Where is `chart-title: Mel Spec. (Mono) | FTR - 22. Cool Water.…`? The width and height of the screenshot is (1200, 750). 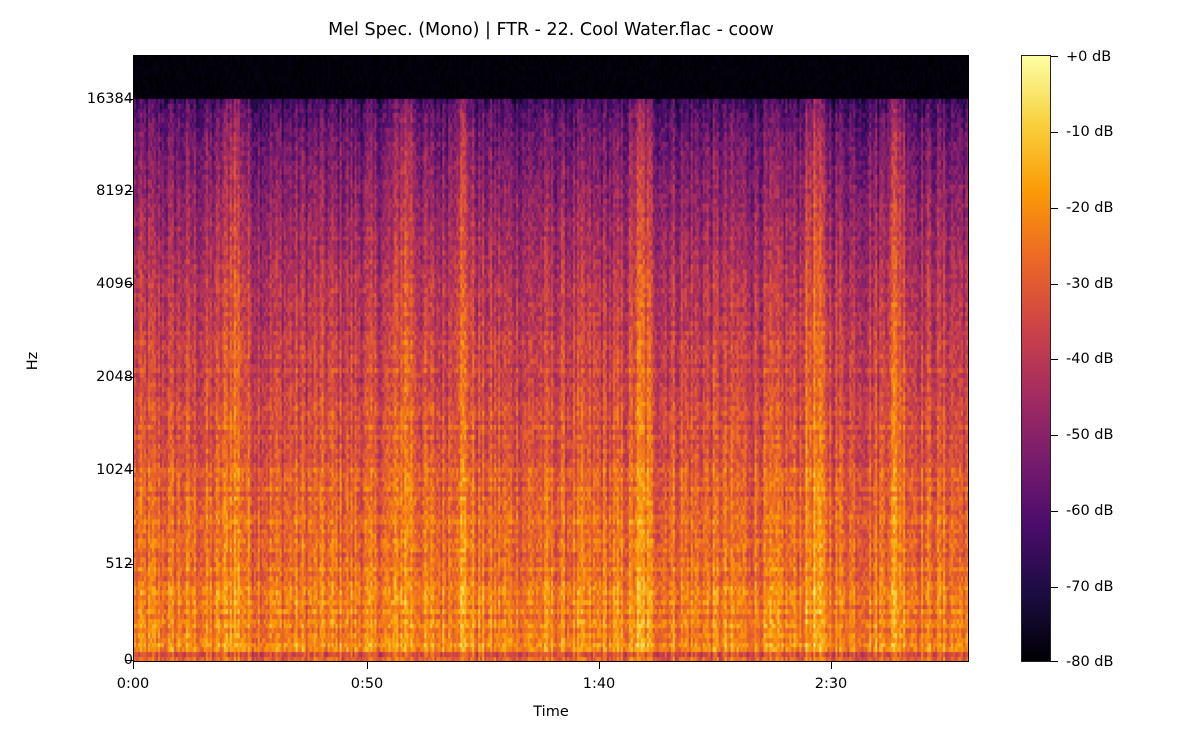 chart-title: Mel Spec. (Mono) | FTR - 22. Cool Water.… is located at coordinates (551, 30).